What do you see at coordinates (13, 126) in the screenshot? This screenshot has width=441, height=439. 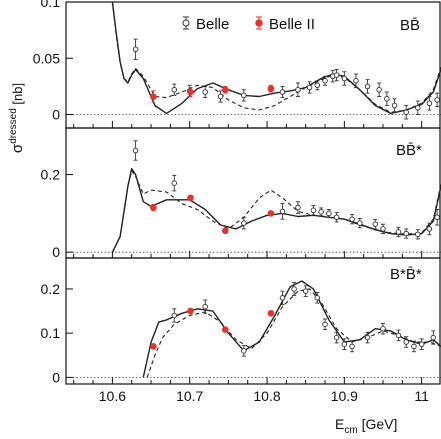 I see `y-axis-superscript: dressed` at bounding box center [13, 126].